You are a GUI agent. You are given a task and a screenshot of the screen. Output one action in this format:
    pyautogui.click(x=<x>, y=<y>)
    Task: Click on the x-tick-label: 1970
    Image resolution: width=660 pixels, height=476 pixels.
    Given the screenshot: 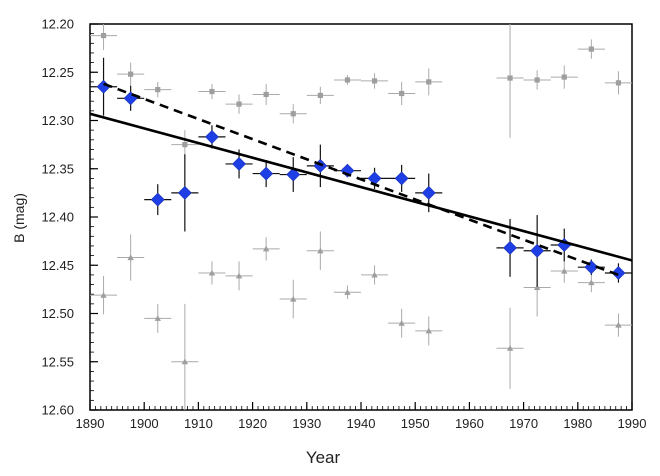 What is the action you would take?
    pyautogui.click(x=523, y=423)
    